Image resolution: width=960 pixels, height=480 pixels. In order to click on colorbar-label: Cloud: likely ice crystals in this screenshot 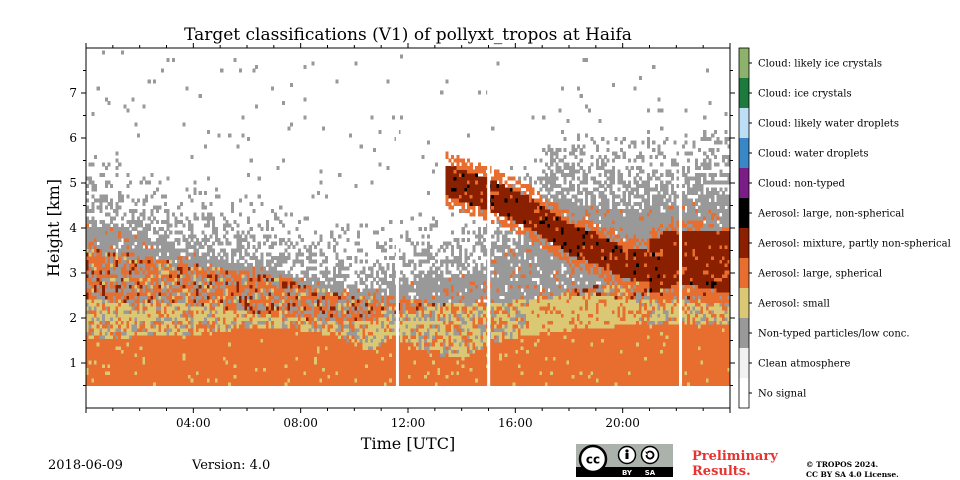, I will do `click(820, 64)`.